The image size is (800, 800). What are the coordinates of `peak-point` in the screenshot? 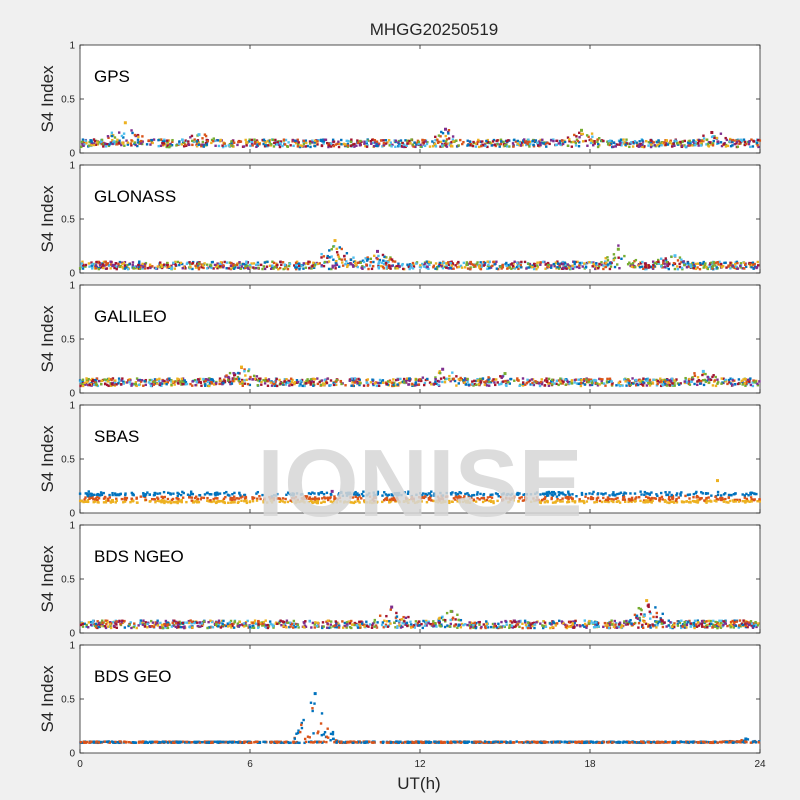 It's located at (199, 135).